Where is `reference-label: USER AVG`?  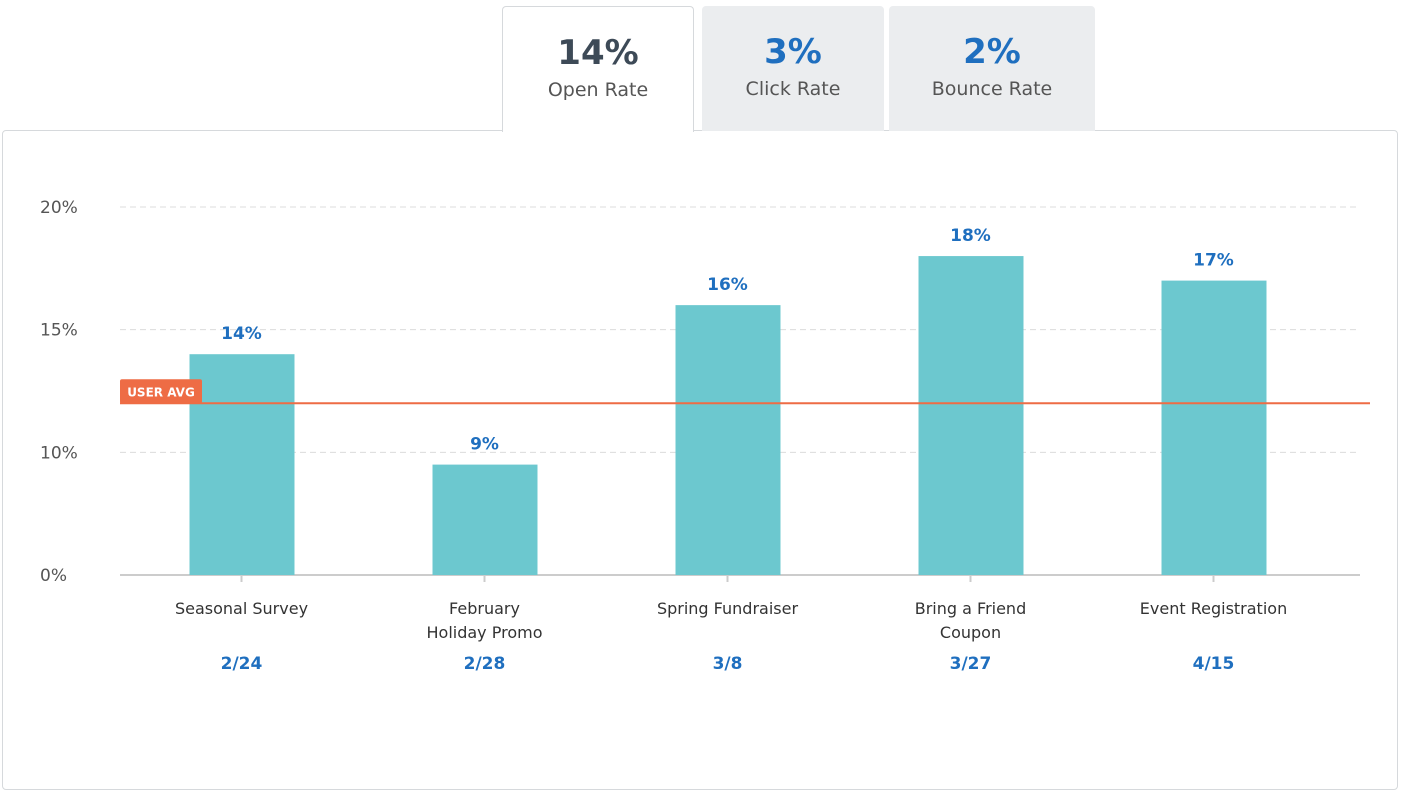 reference-label: USER AVG is located at coordinates (161, 392).